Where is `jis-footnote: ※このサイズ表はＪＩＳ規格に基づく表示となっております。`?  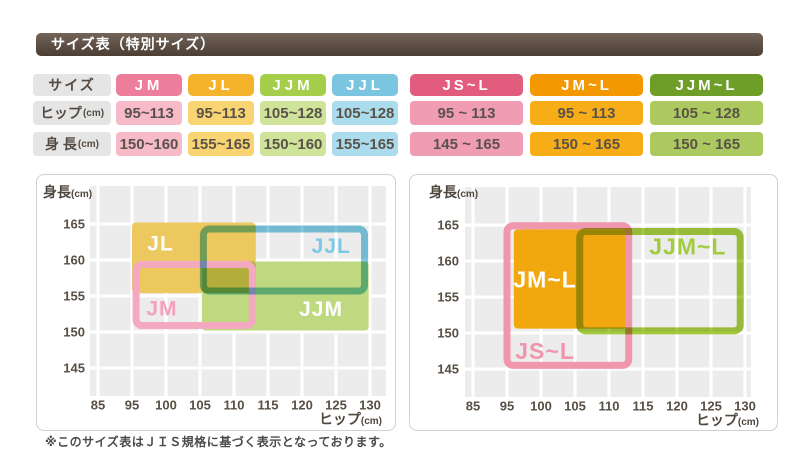
jis-footnote: ※このサイズ表はＪＩＳ規格に基づく表示となっております。 is located at coordinates (218, 442).